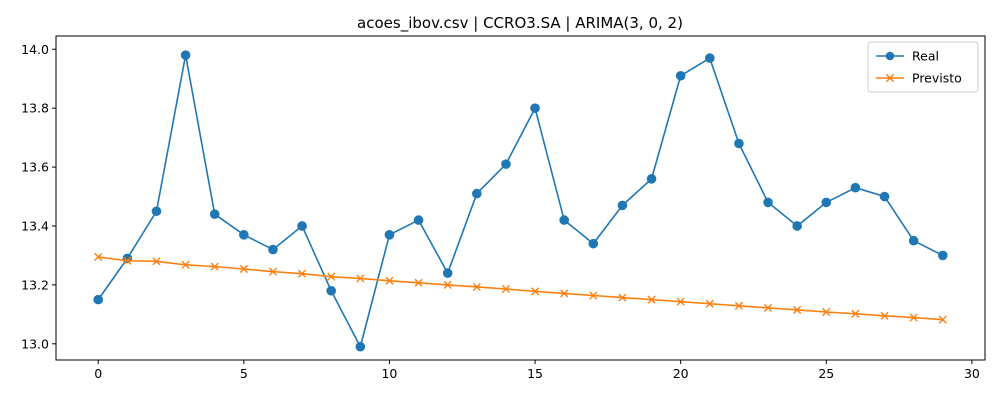  What do you see at coordinates (826, 373) in the screenshot?
I see `x-tick-label: 25` at bounding box center [826, 373].